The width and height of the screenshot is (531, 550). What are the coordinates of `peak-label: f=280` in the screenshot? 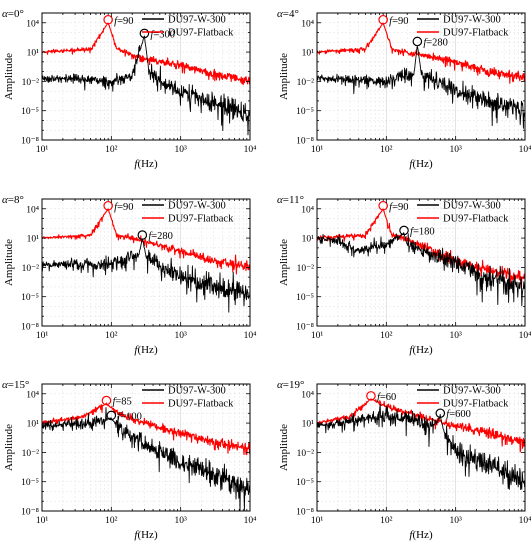 It's located at (435, 42).